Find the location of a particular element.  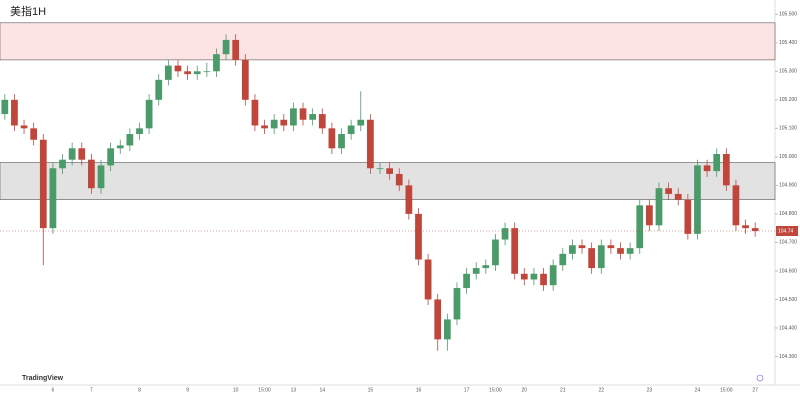

x-tick-label: 7 is located at coordinates (91, 390).